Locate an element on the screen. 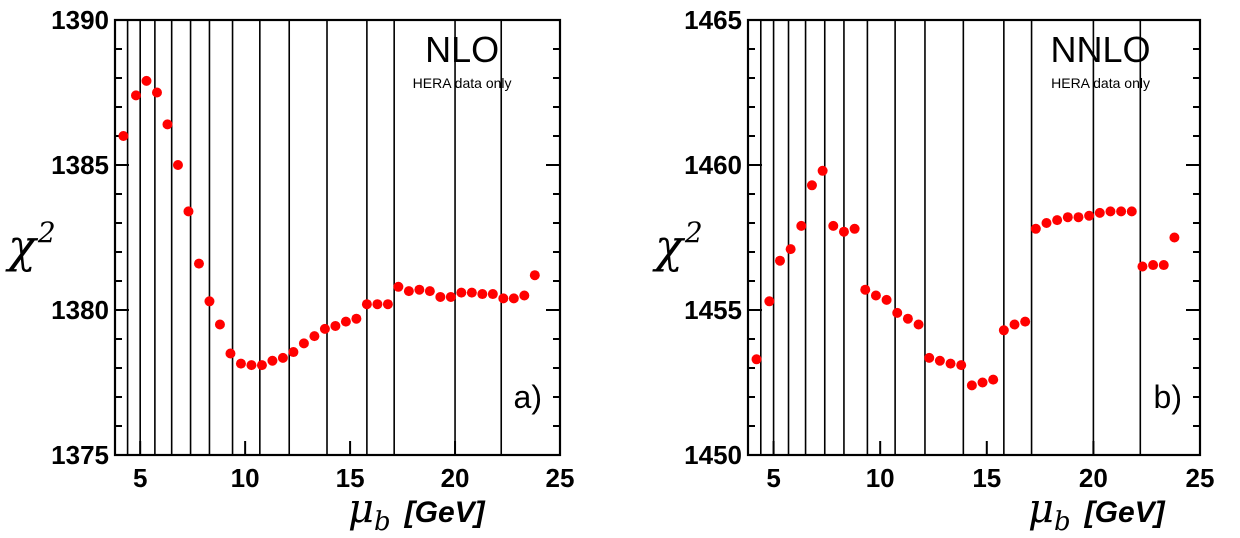  x-axis-label: μb [GeV] is located at coordinates (1097, 511).